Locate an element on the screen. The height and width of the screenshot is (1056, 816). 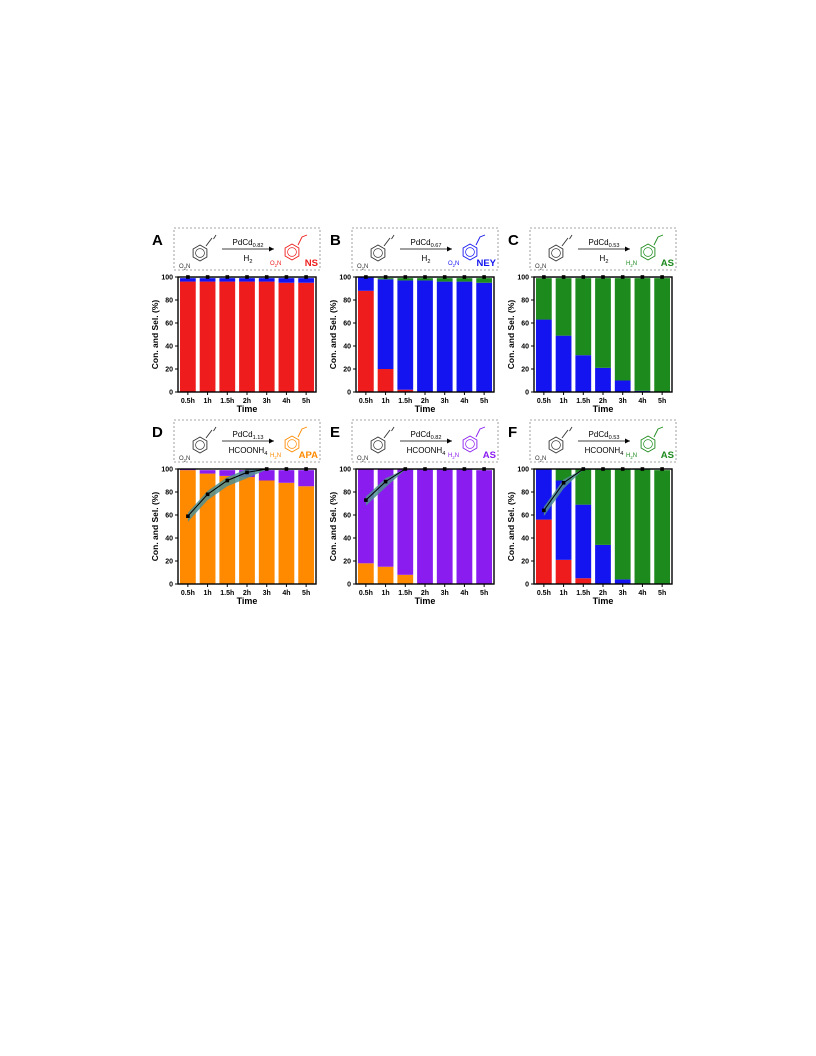
product-name: APA is located at coordinates (308, 455).